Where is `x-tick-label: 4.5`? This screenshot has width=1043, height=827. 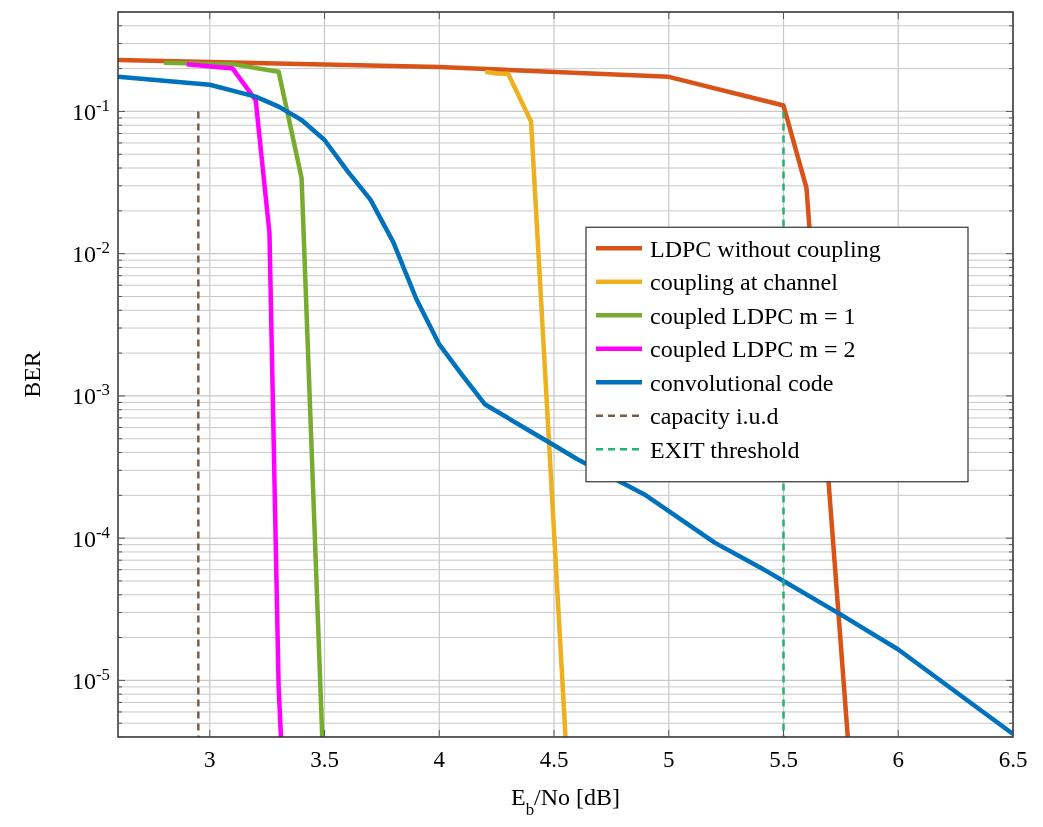 x-tick-label: 4.5 is located at coordinates (554, 759).